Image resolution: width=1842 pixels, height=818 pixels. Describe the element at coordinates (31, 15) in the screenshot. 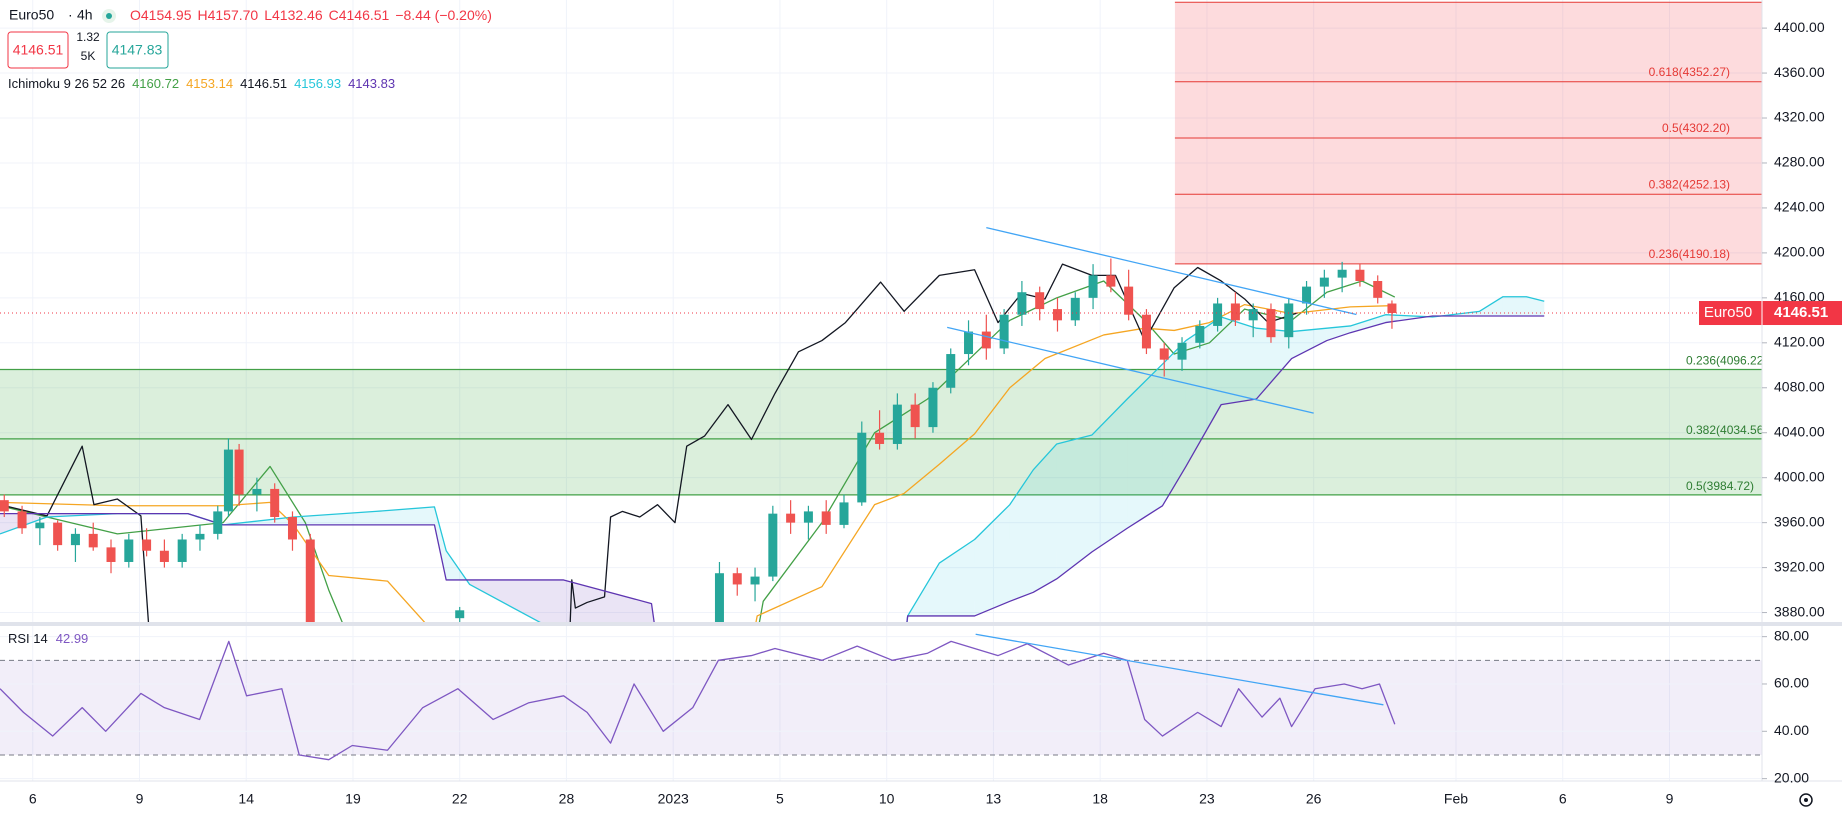

I see `symbol: Euro50` at that location.